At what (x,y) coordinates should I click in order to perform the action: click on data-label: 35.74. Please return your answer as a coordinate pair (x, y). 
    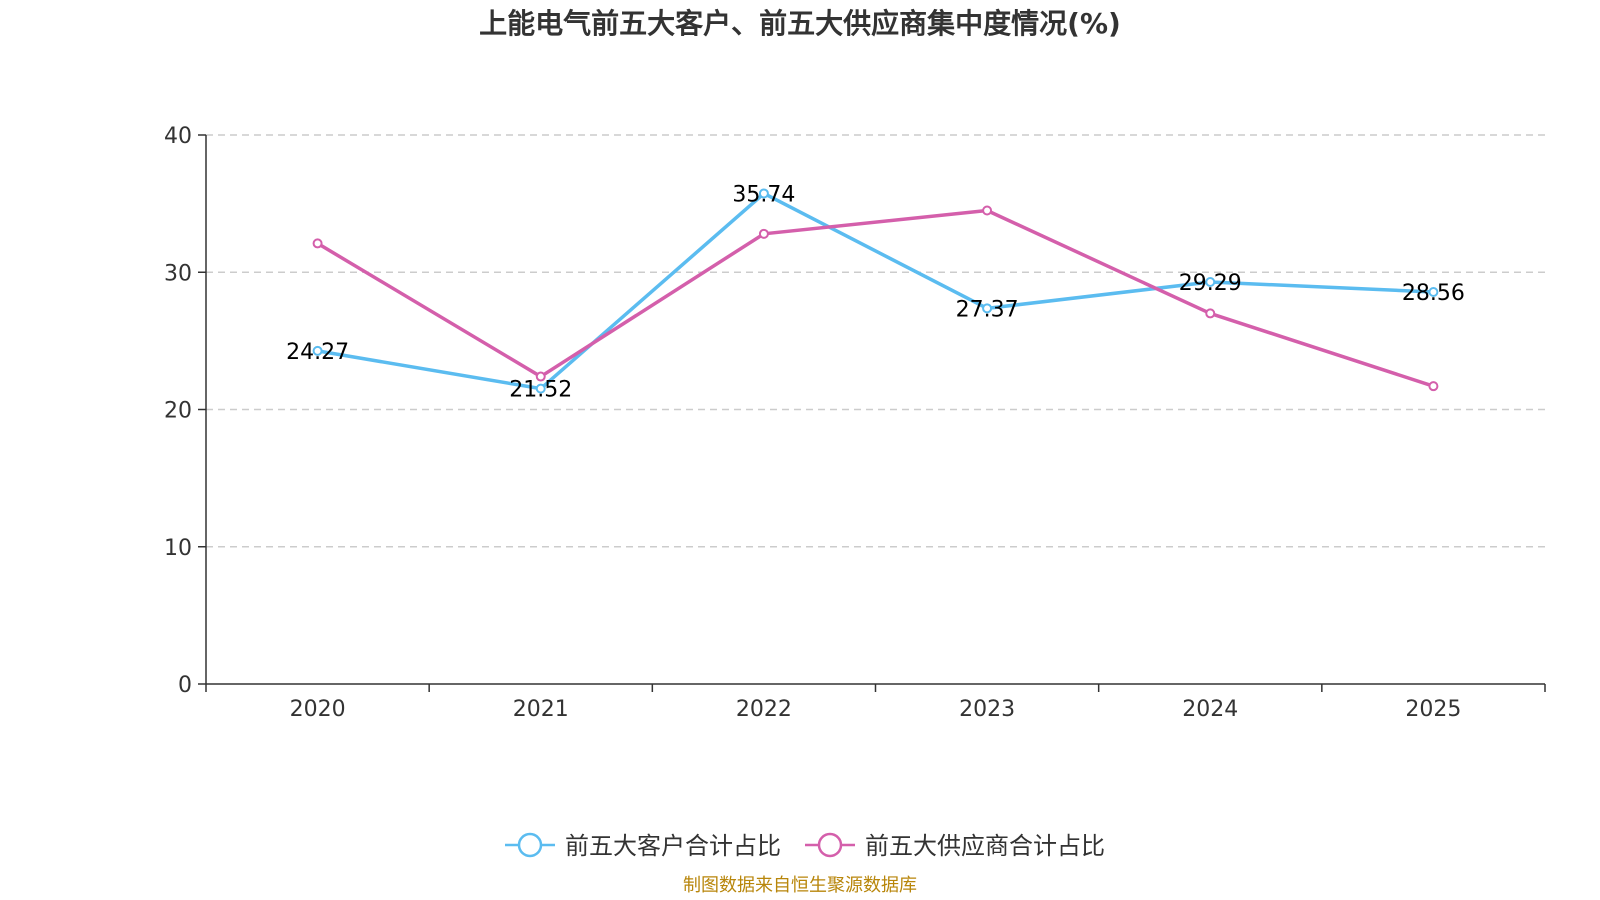
    Looking at the image, I should click on (763, 194).